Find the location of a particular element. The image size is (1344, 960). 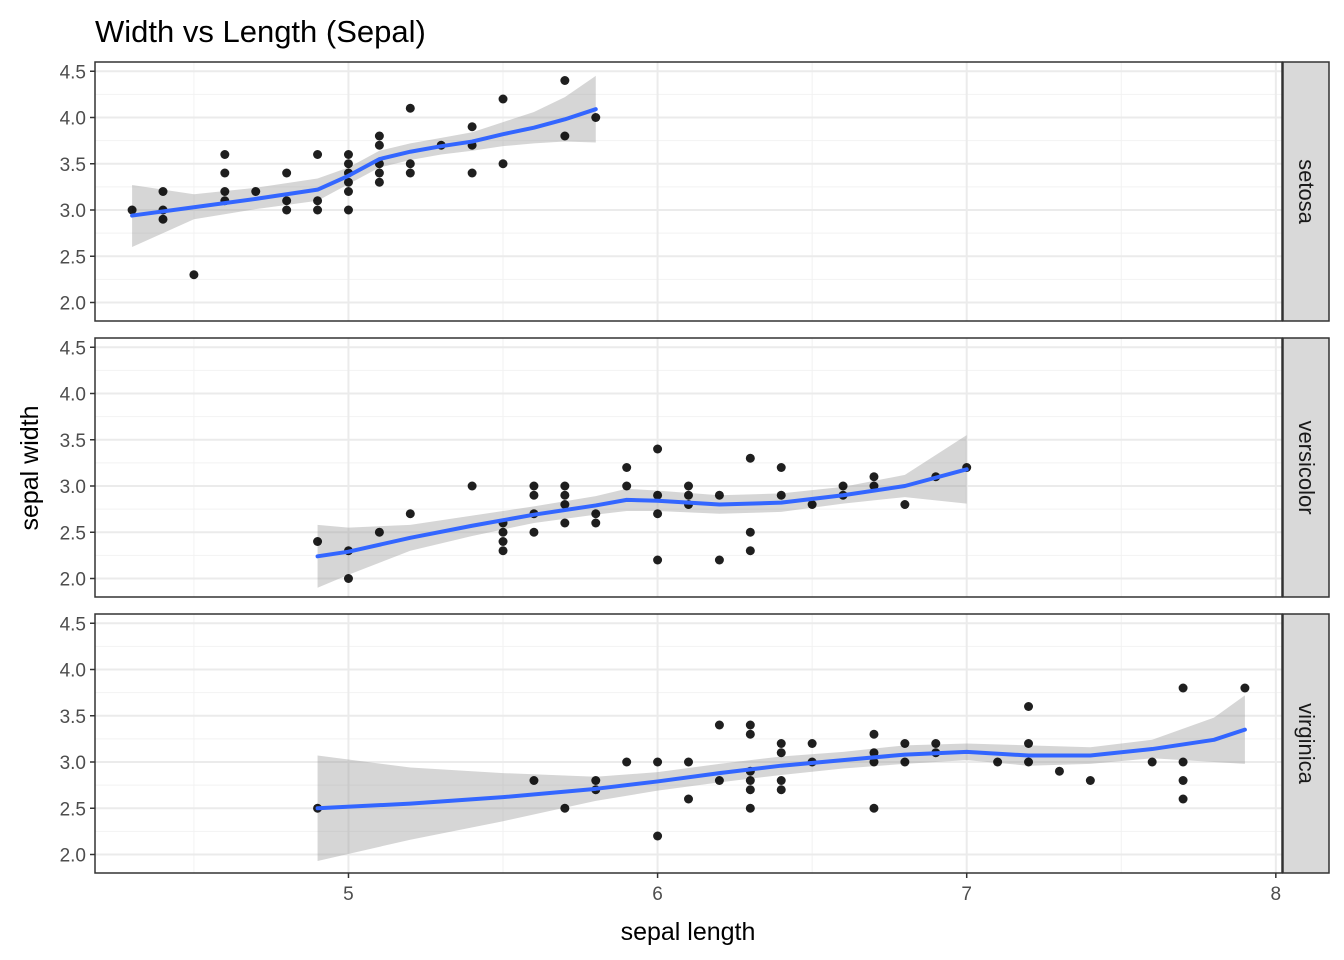

facet-strip-label: versicolor is located at coordinates (1306, 467).